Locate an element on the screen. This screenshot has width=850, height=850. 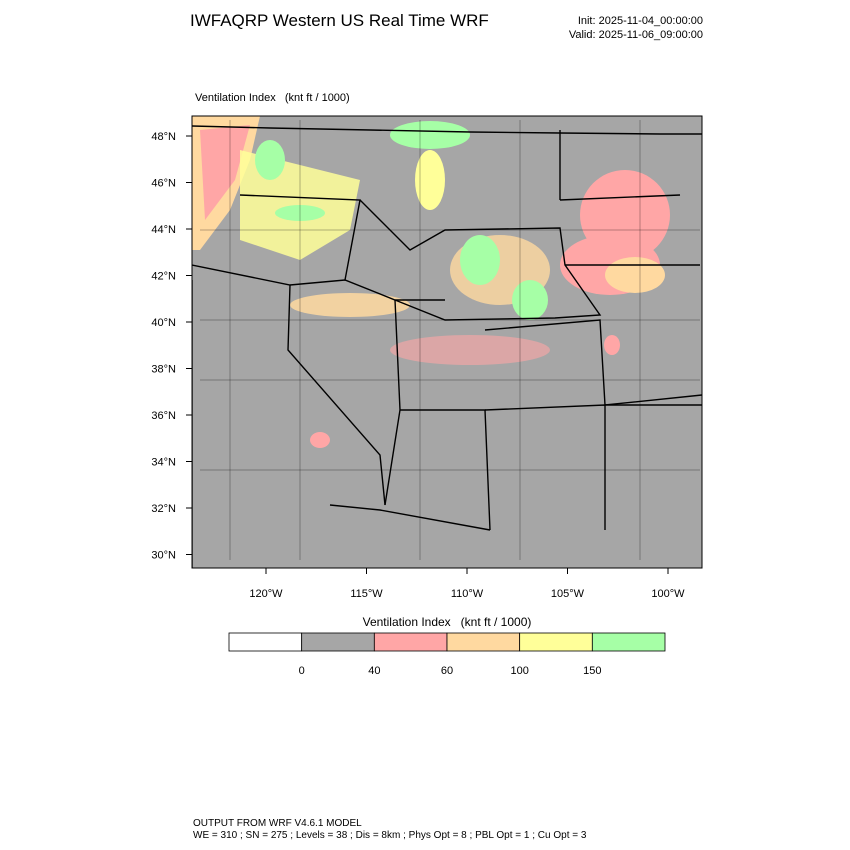
colorbar-label: 40 is located at coordinates (374, 671).